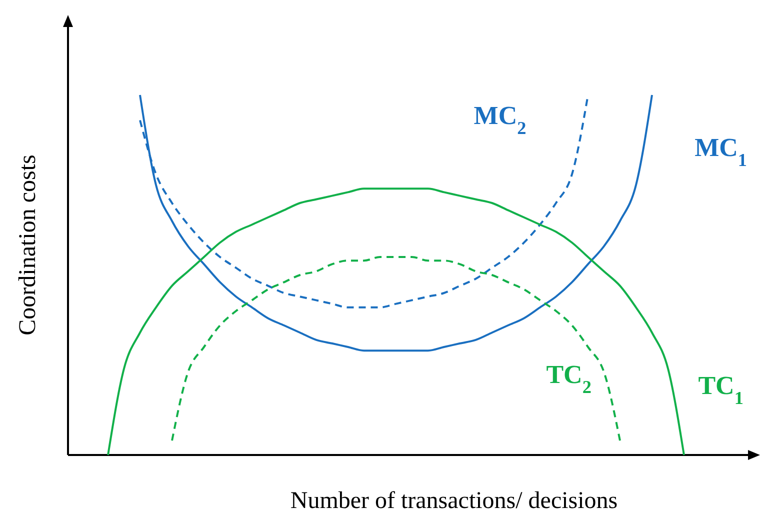 The height and width of the screenshot is (511, 763). What do you see at coordinates (569, 378) in the screenshot?
I see `series-label: TC$_{2}$` at bounding box center [569, 378].